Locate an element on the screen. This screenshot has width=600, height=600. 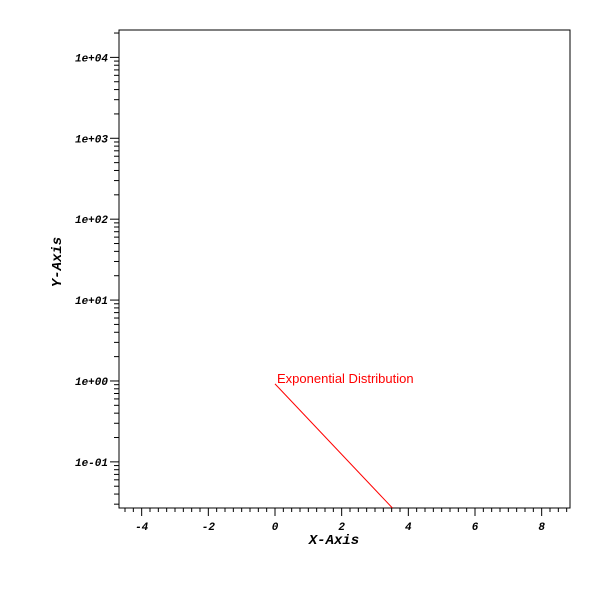
x-tick-label: -4 is located at coordinates (142, 528).